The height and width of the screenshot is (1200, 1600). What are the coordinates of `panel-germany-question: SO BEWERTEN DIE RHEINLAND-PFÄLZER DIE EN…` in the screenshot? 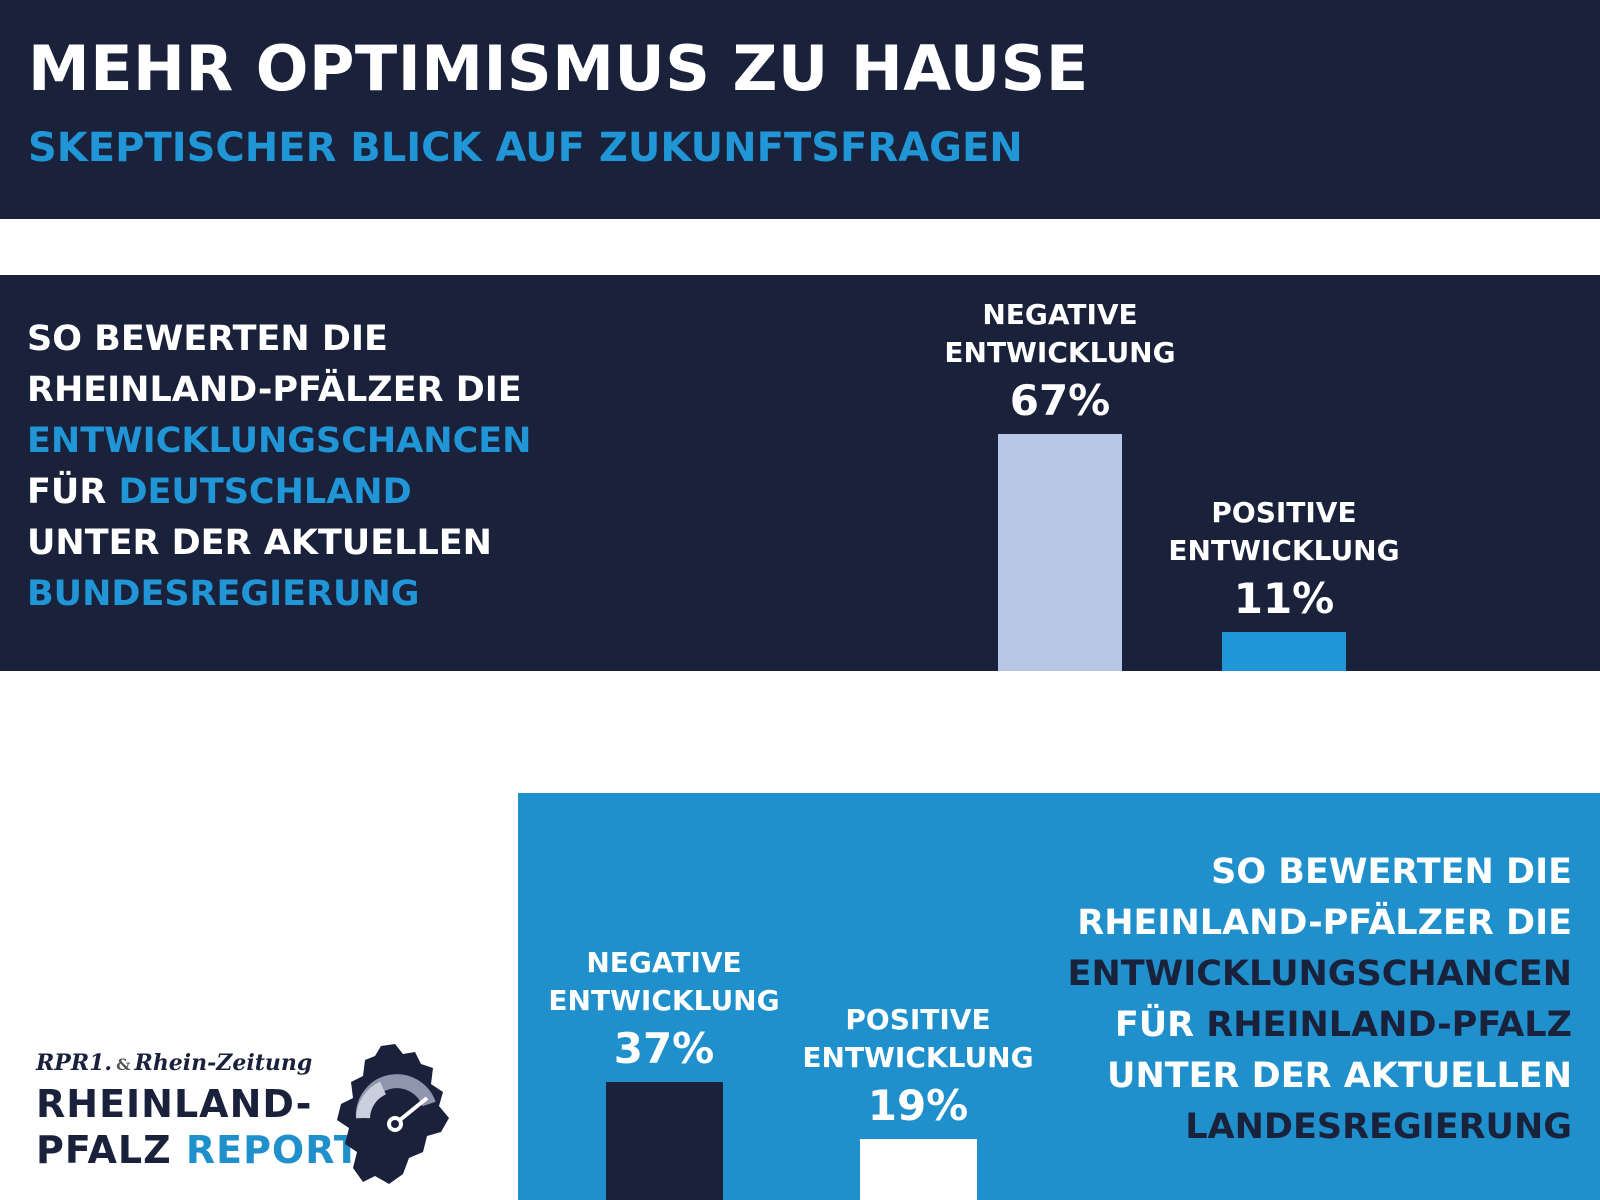 It's located at (279, 467).